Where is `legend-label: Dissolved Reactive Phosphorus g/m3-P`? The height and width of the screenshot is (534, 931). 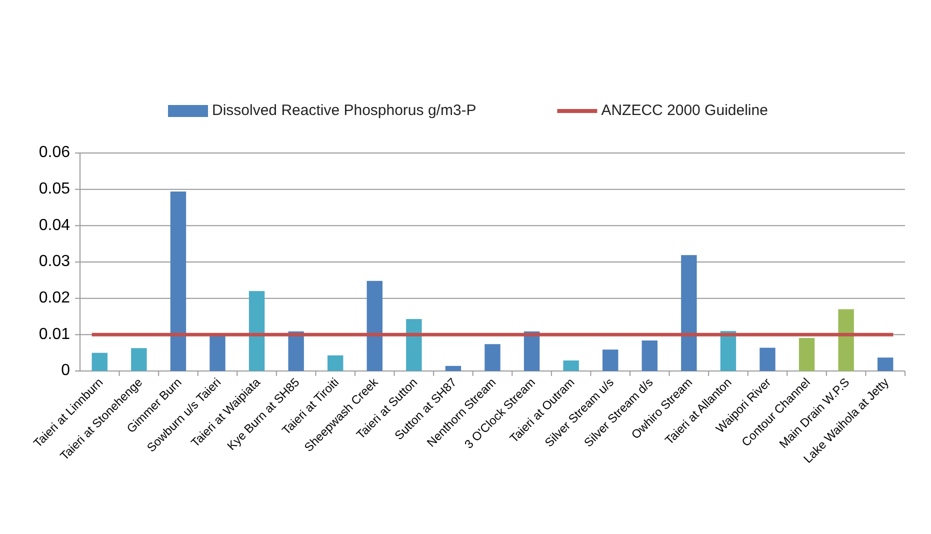 legend-label: Dissolved Reactive Phosphorus g/m3-P is located at coordinates (344, 110).